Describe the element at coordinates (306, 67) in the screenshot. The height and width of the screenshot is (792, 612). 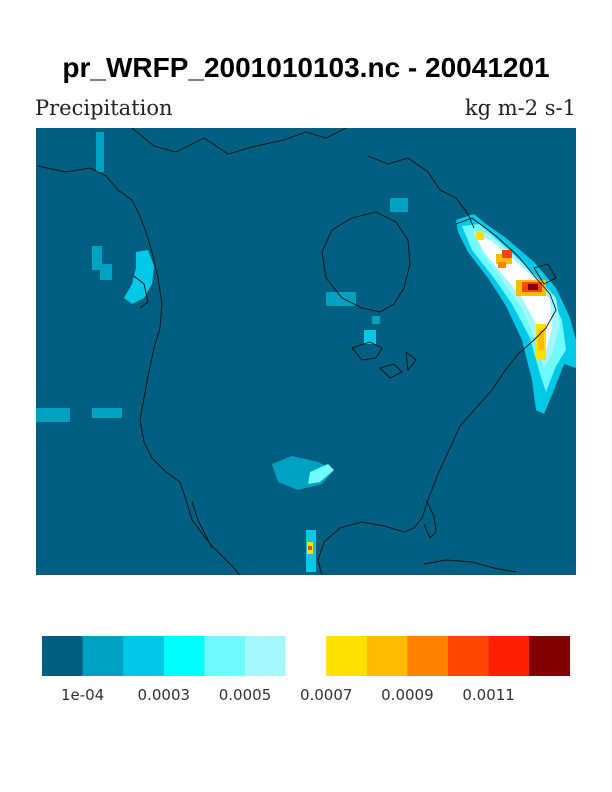
I see `figure-title: pr_WRFP_2001010103.nc - 20041201` at that location.